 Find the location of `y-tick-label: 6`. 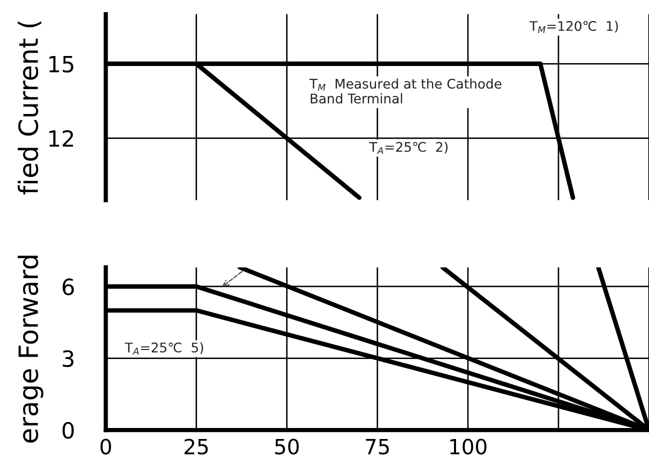

y-tick-label: 6 is located at coordinates (68, 287).